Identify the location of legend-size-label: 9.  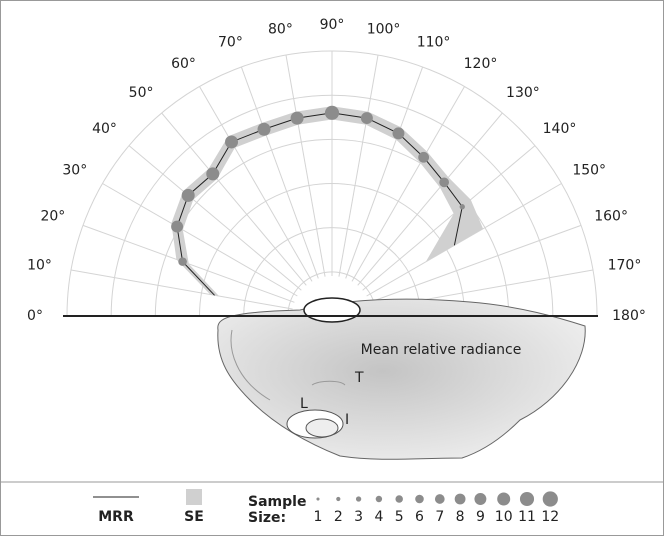
(480, 517).